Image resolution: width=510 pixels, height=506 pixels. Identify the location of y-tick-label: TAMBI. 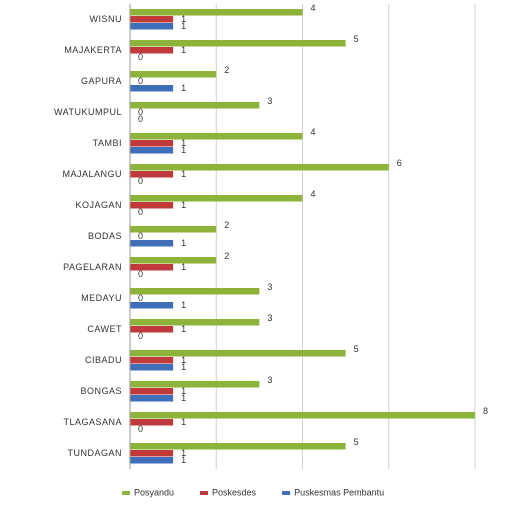
(107, 143).